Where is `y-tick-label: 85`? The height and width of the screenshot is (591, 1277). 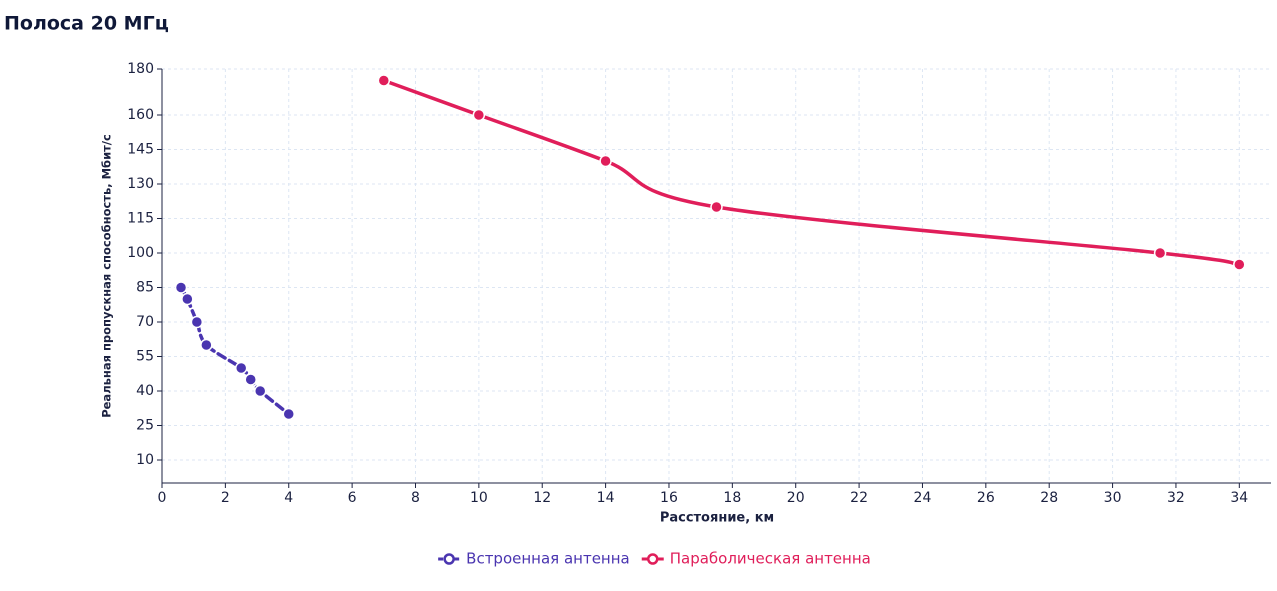
y-tick-label: 85 is located at coordinates (145, 288).